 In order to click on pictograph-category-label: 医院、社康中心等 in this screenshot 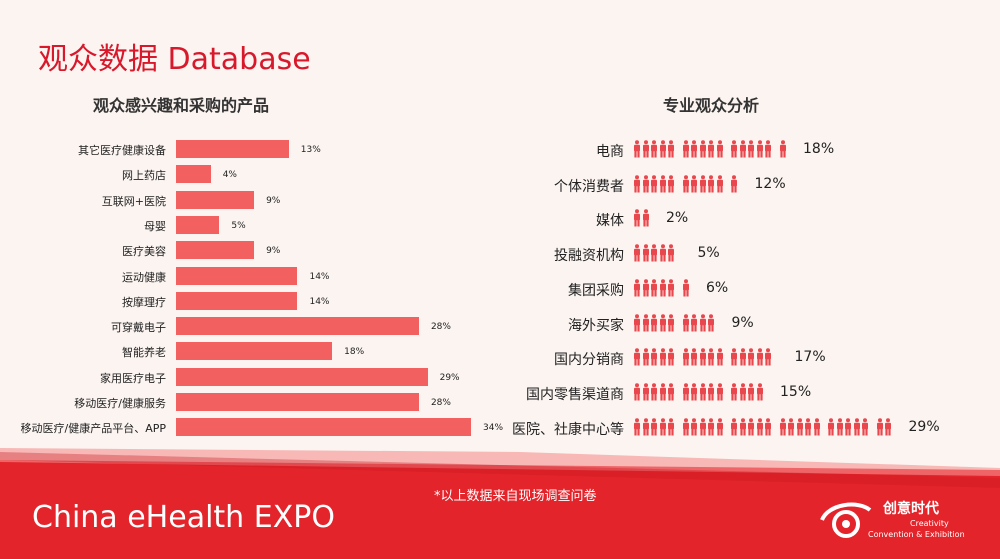, I will do `click(568, 429)`.